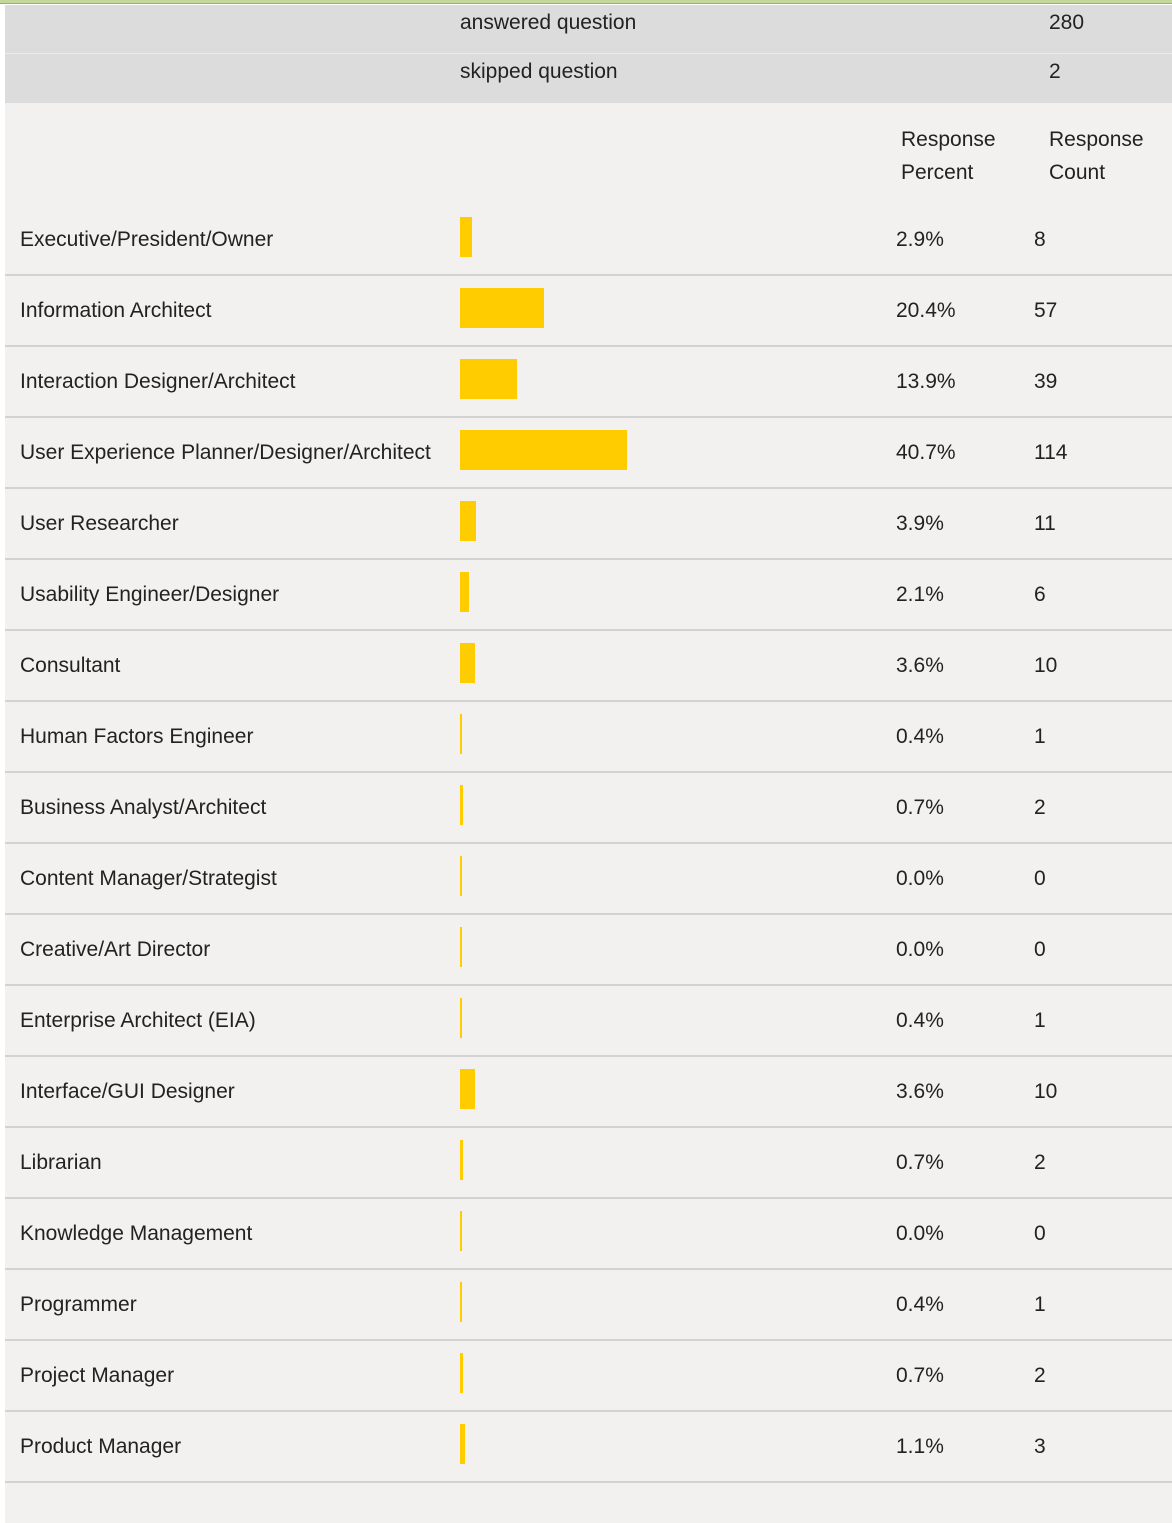  What do you see at coordinates (1046, 381) in the screenshot?
I see `response-count: 39` at bounding box center [1046, 381].